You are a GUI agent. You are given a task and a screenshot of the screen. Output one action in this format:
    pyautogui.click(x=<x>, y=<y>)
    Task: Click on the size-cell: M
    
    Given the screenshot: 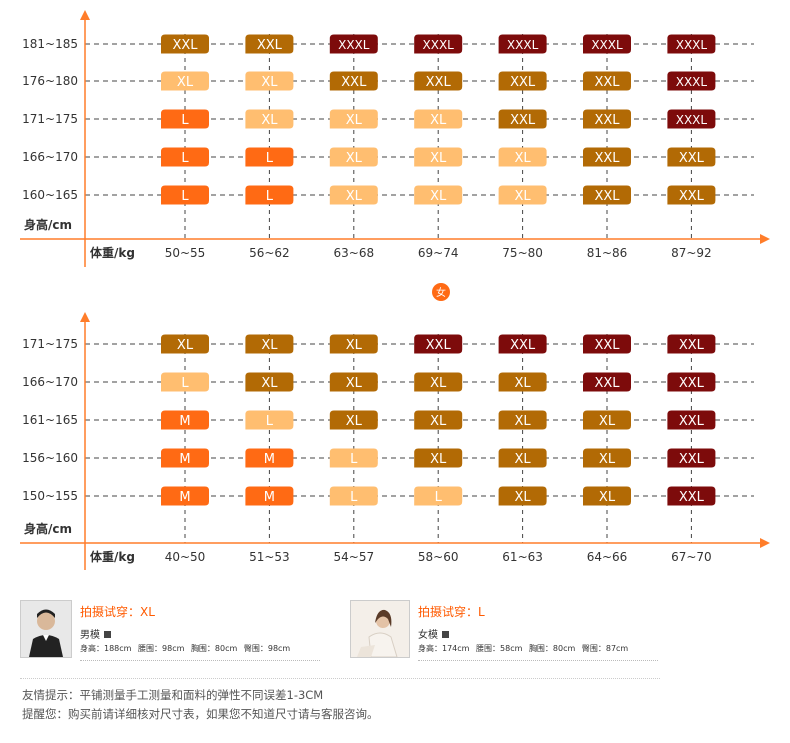 What is the action you would take?
    pyautogui.click(x=185, y=496)
    